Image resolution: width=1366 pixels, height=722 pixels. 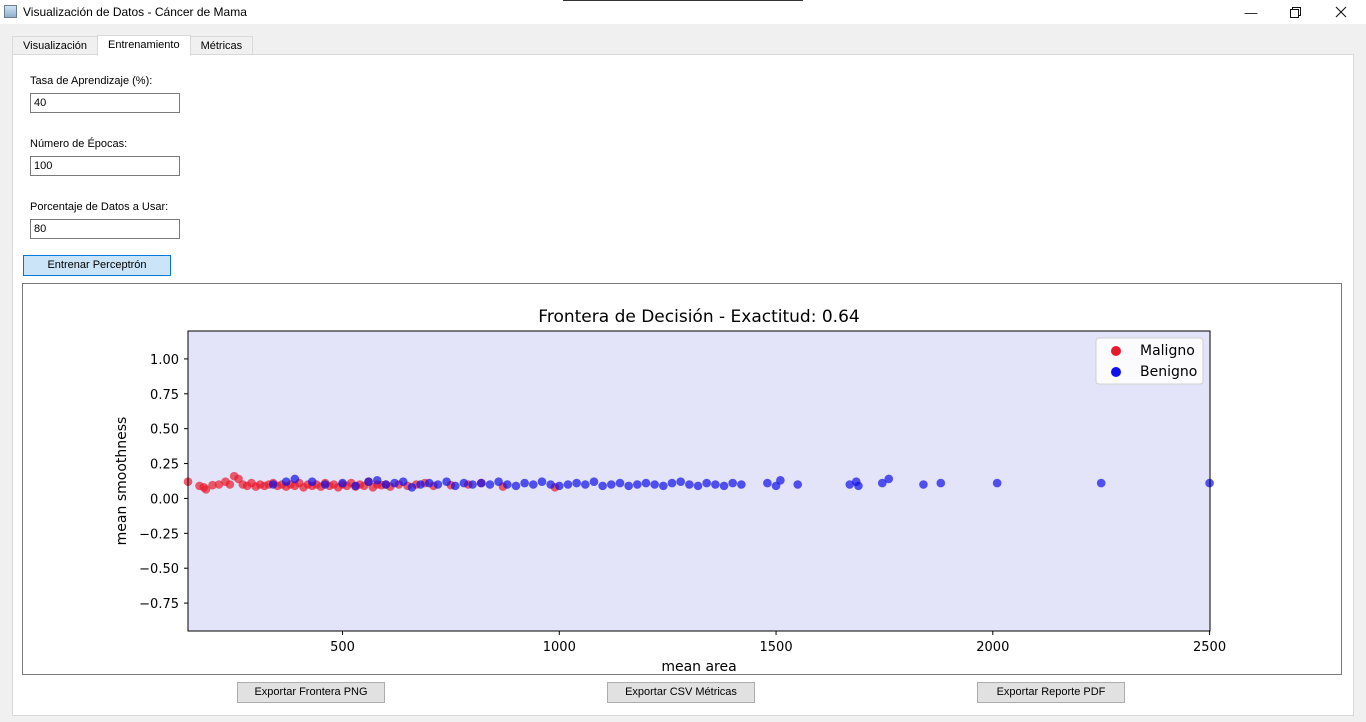 I want to click on restore-icon, so click(x=1295, y=12).